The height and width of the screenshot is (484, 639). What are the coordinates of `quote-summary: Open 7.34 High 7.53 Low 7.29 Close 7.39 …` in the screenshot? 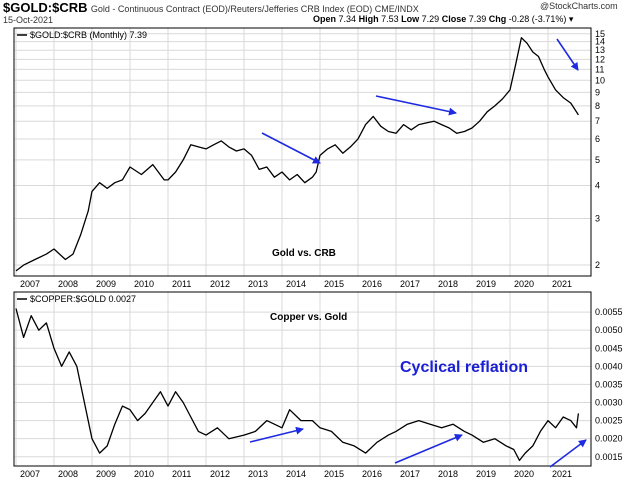 It's located at (443, 19).